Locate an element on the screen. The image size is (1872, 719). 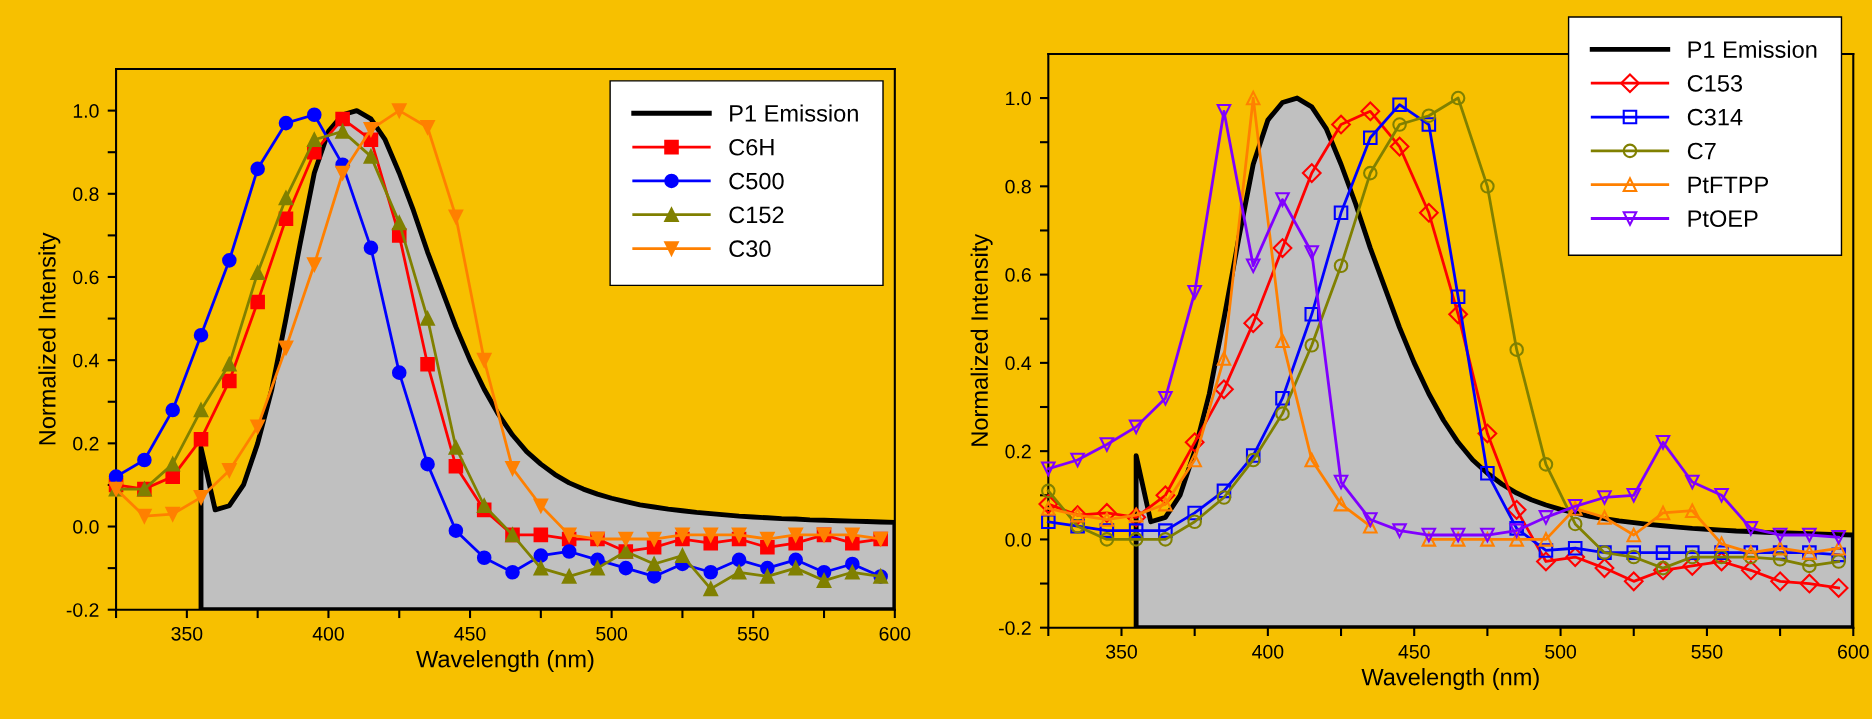
legend-label: PtOEP is located at coordinates (1723, 218).